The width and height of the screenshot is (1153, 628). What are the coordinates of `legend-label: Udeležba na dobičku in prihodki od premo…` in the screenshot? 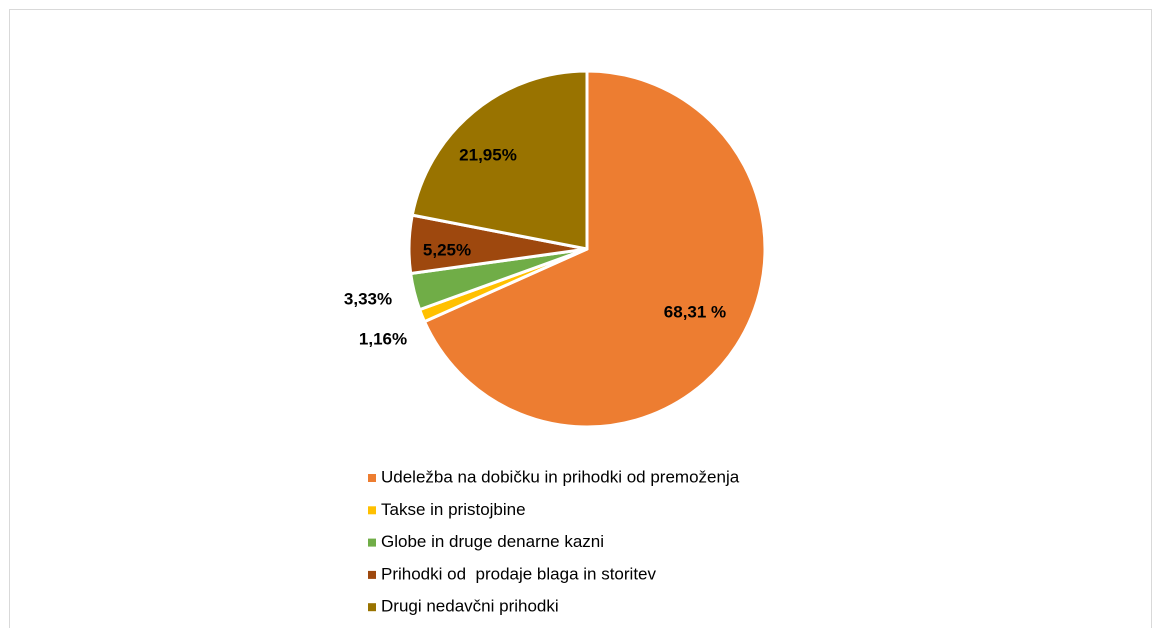 It's located at (560, 476).